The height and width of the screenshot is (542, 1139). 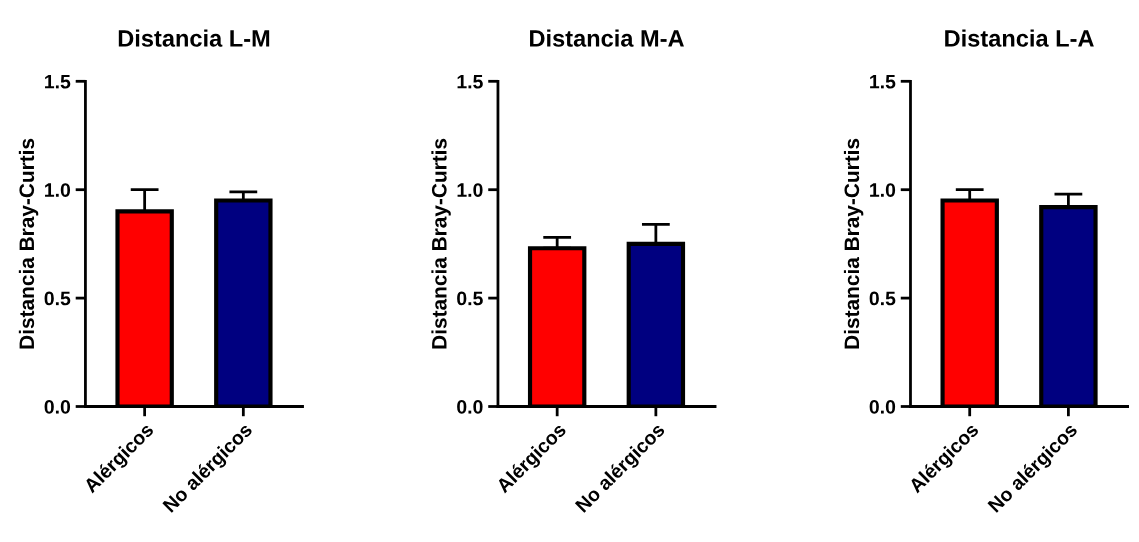 I want to click on chart-title: Distancia L-M, so click(x=194, y=38).